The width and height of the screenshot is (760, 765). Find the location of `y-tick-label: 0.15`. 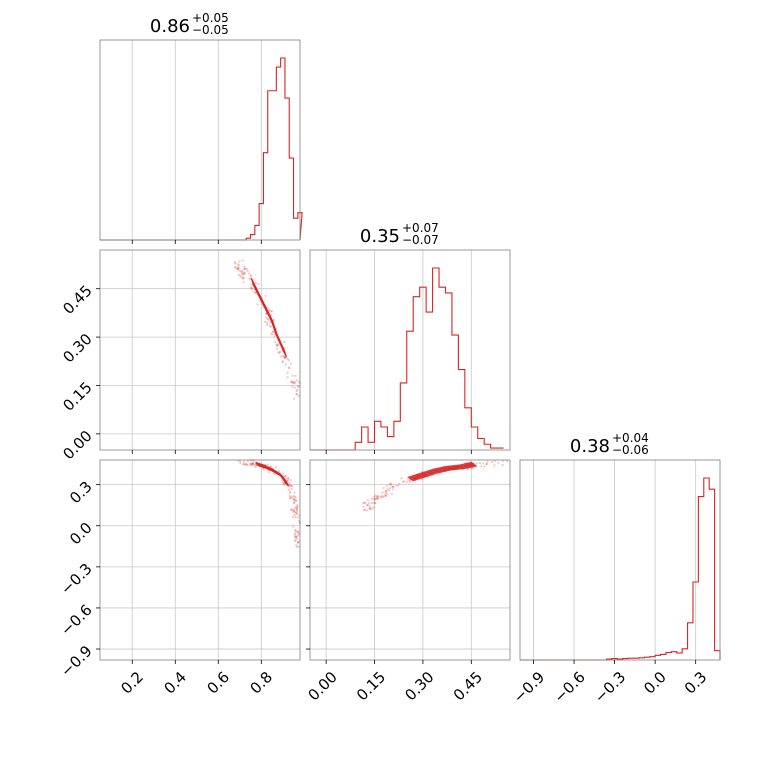

y-tick-label: 0.15 is located at coordinates (77, 396).